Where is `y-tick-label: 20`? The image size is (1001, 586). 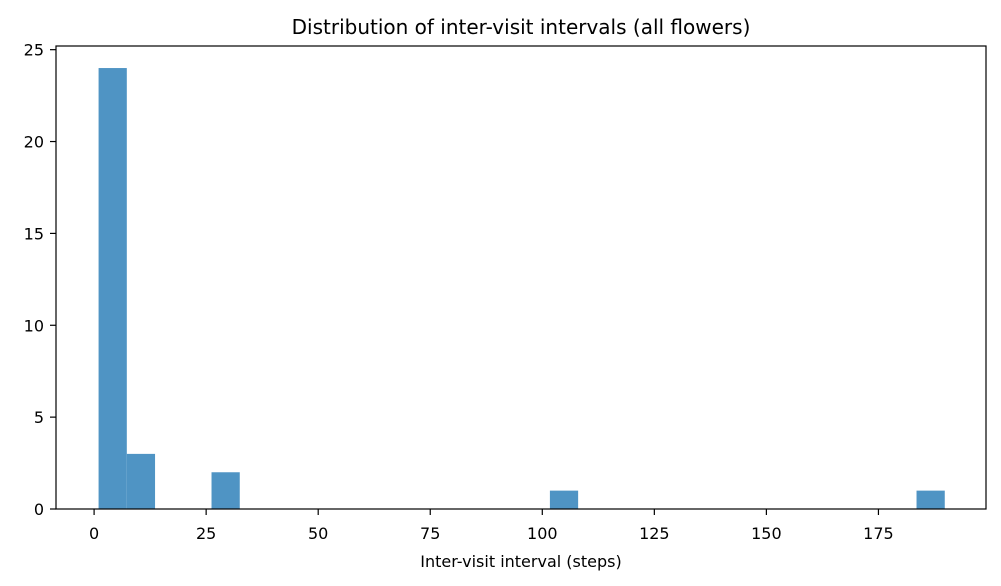 y-tick-label: 20 is located at coordinates (34, 142).